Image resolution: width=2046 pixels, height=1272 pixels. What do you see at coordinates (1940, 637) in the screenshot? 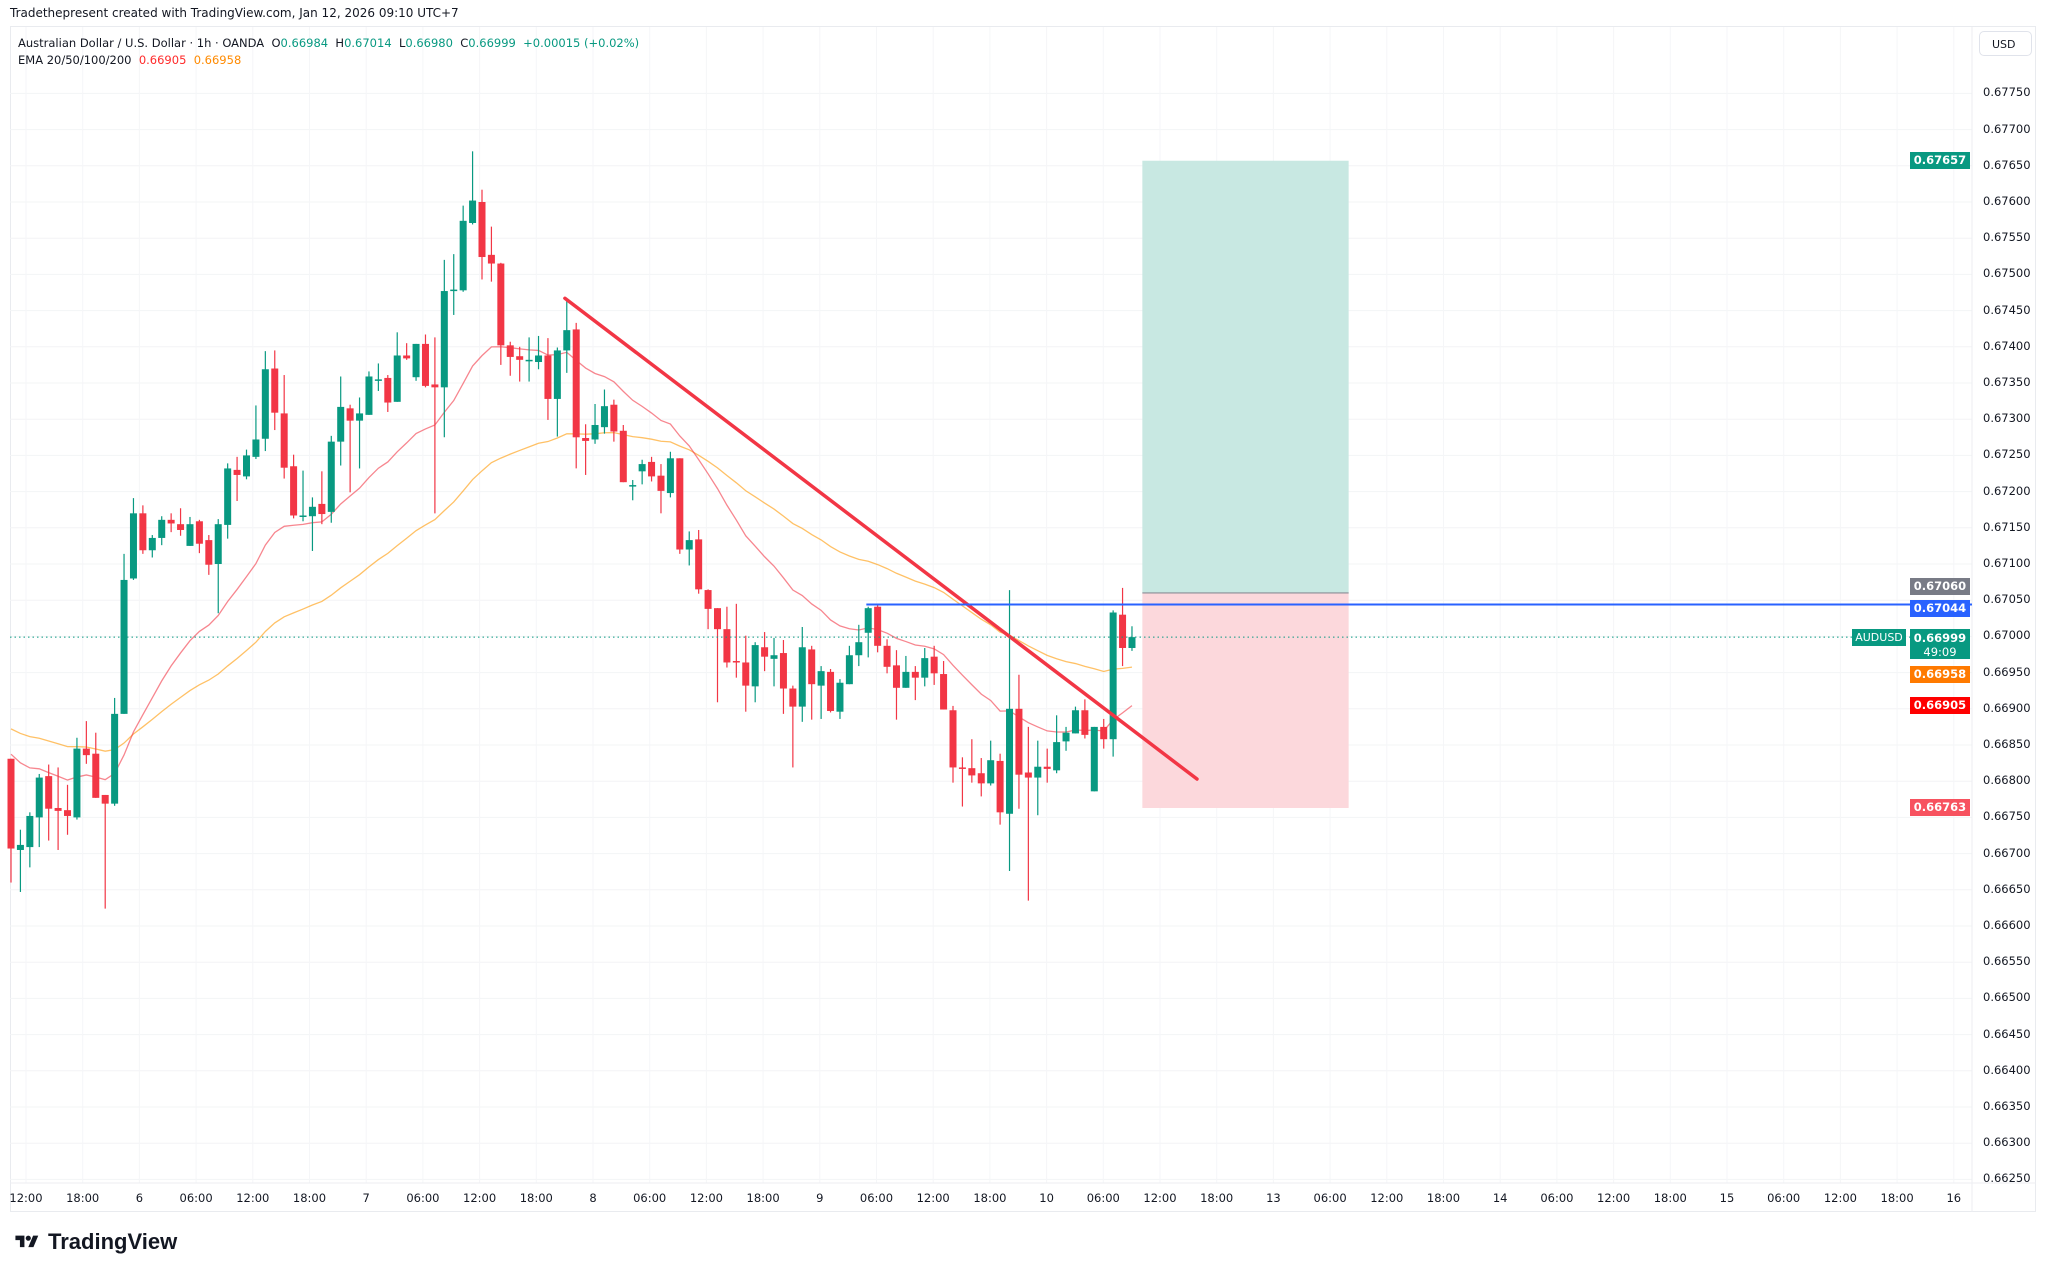
I see `last-price: 0.66999` at bounding box center [1940, 637].